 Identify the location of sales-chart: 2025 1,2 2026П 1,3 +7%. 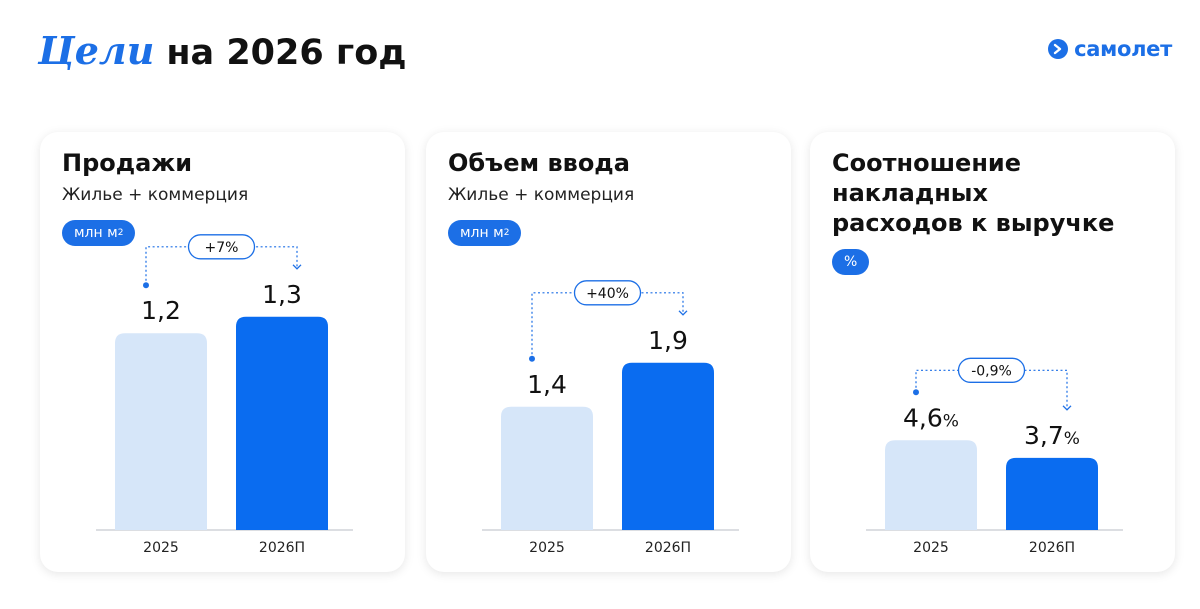
(224, 395).